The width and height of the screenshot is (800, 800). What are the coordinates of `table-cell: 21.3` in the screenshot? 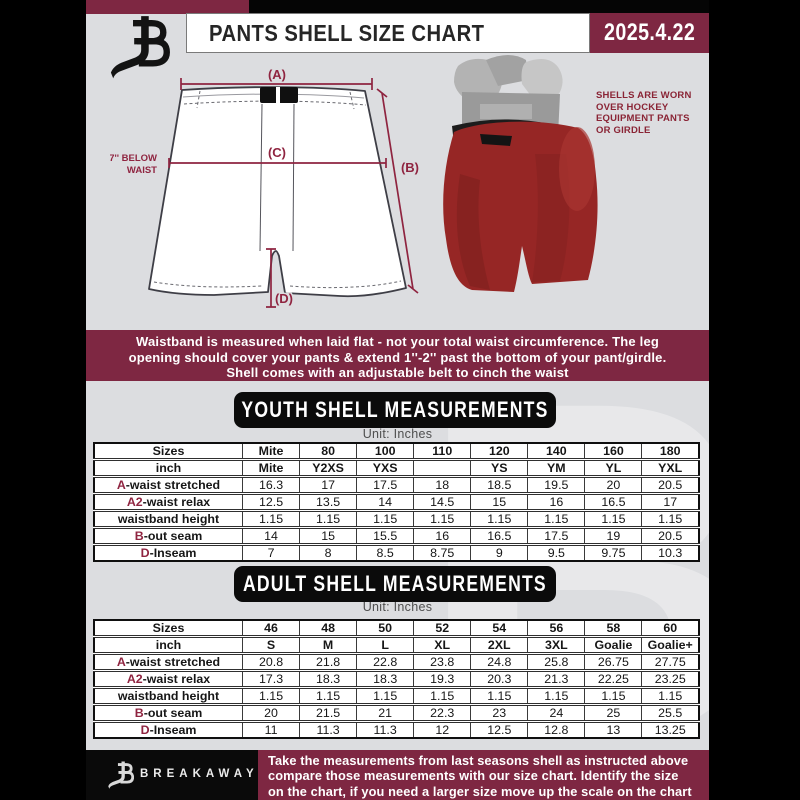 It's located at (556, 678).